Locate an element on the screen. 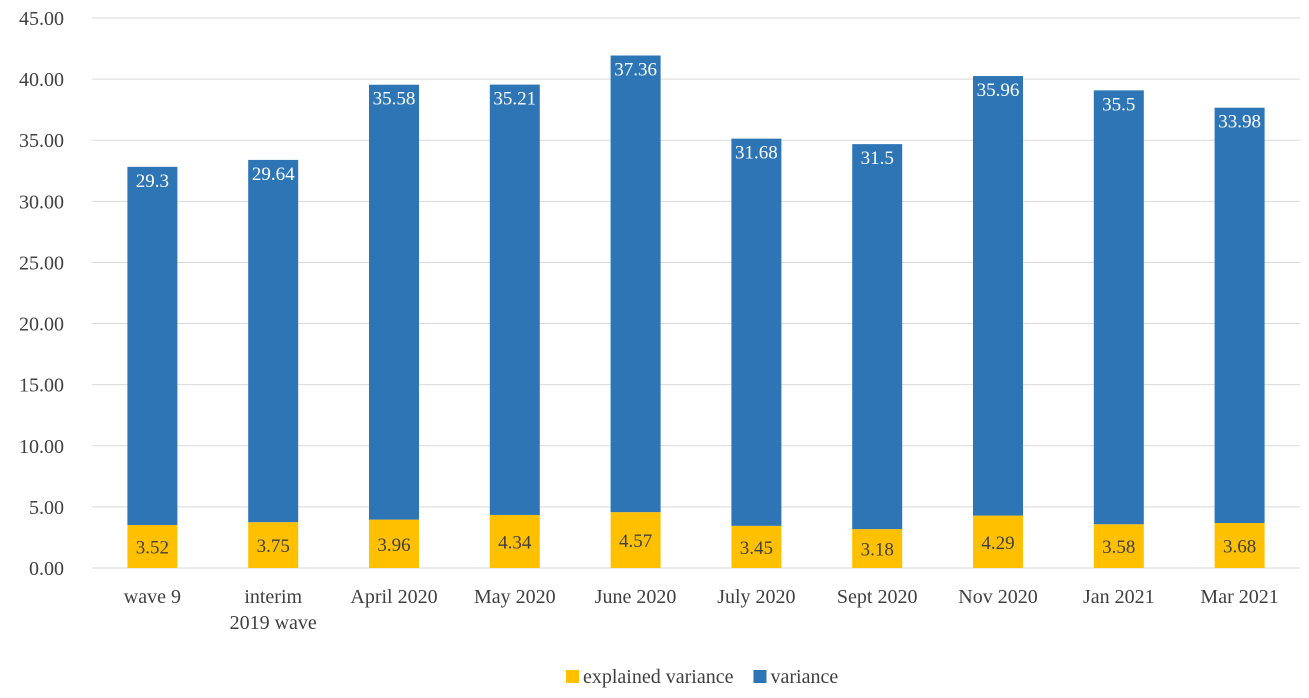 This screenshot has height=698, width=1309. y-tick-label: 15.00 is located at coordinates (41, 386).